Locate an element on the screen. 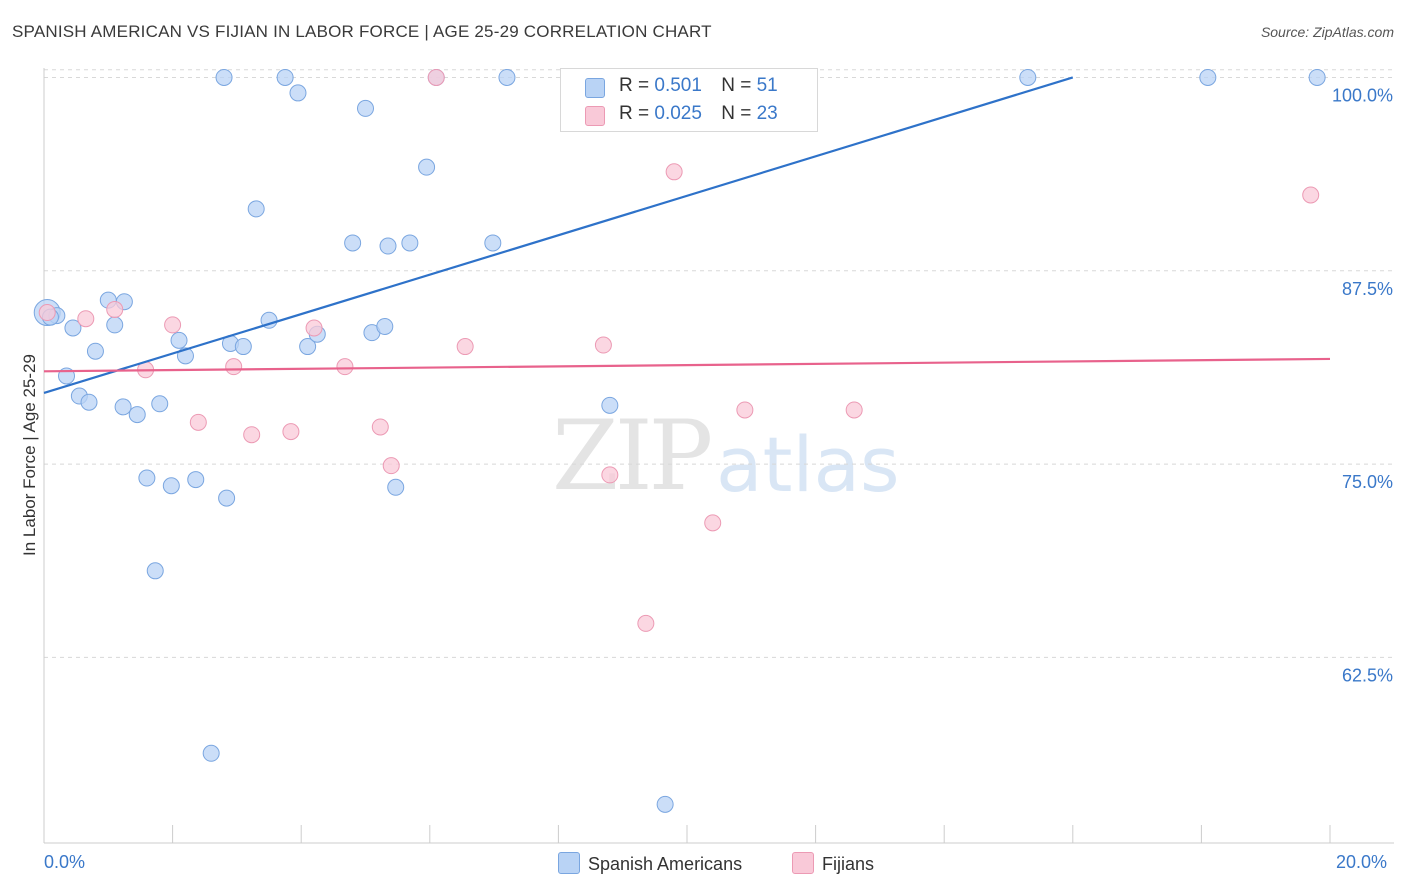  legend-swatch-pink is located at coordinates (595, 116).